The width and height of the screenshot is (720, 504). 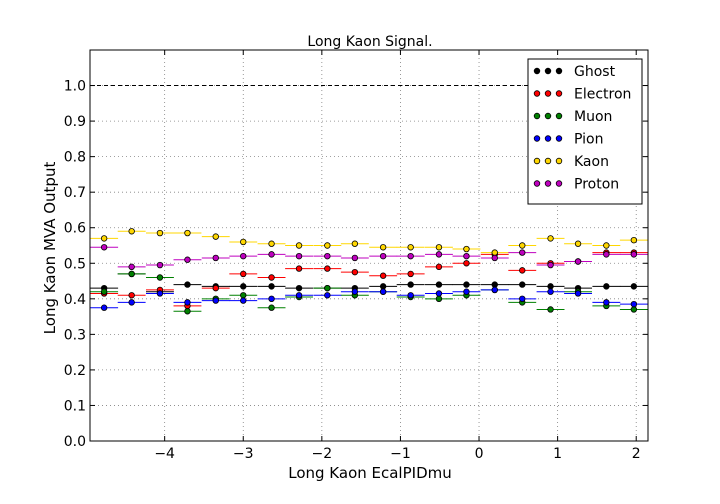 I want to click on y-tick-label: 0.2, so click(x=75, y=371).